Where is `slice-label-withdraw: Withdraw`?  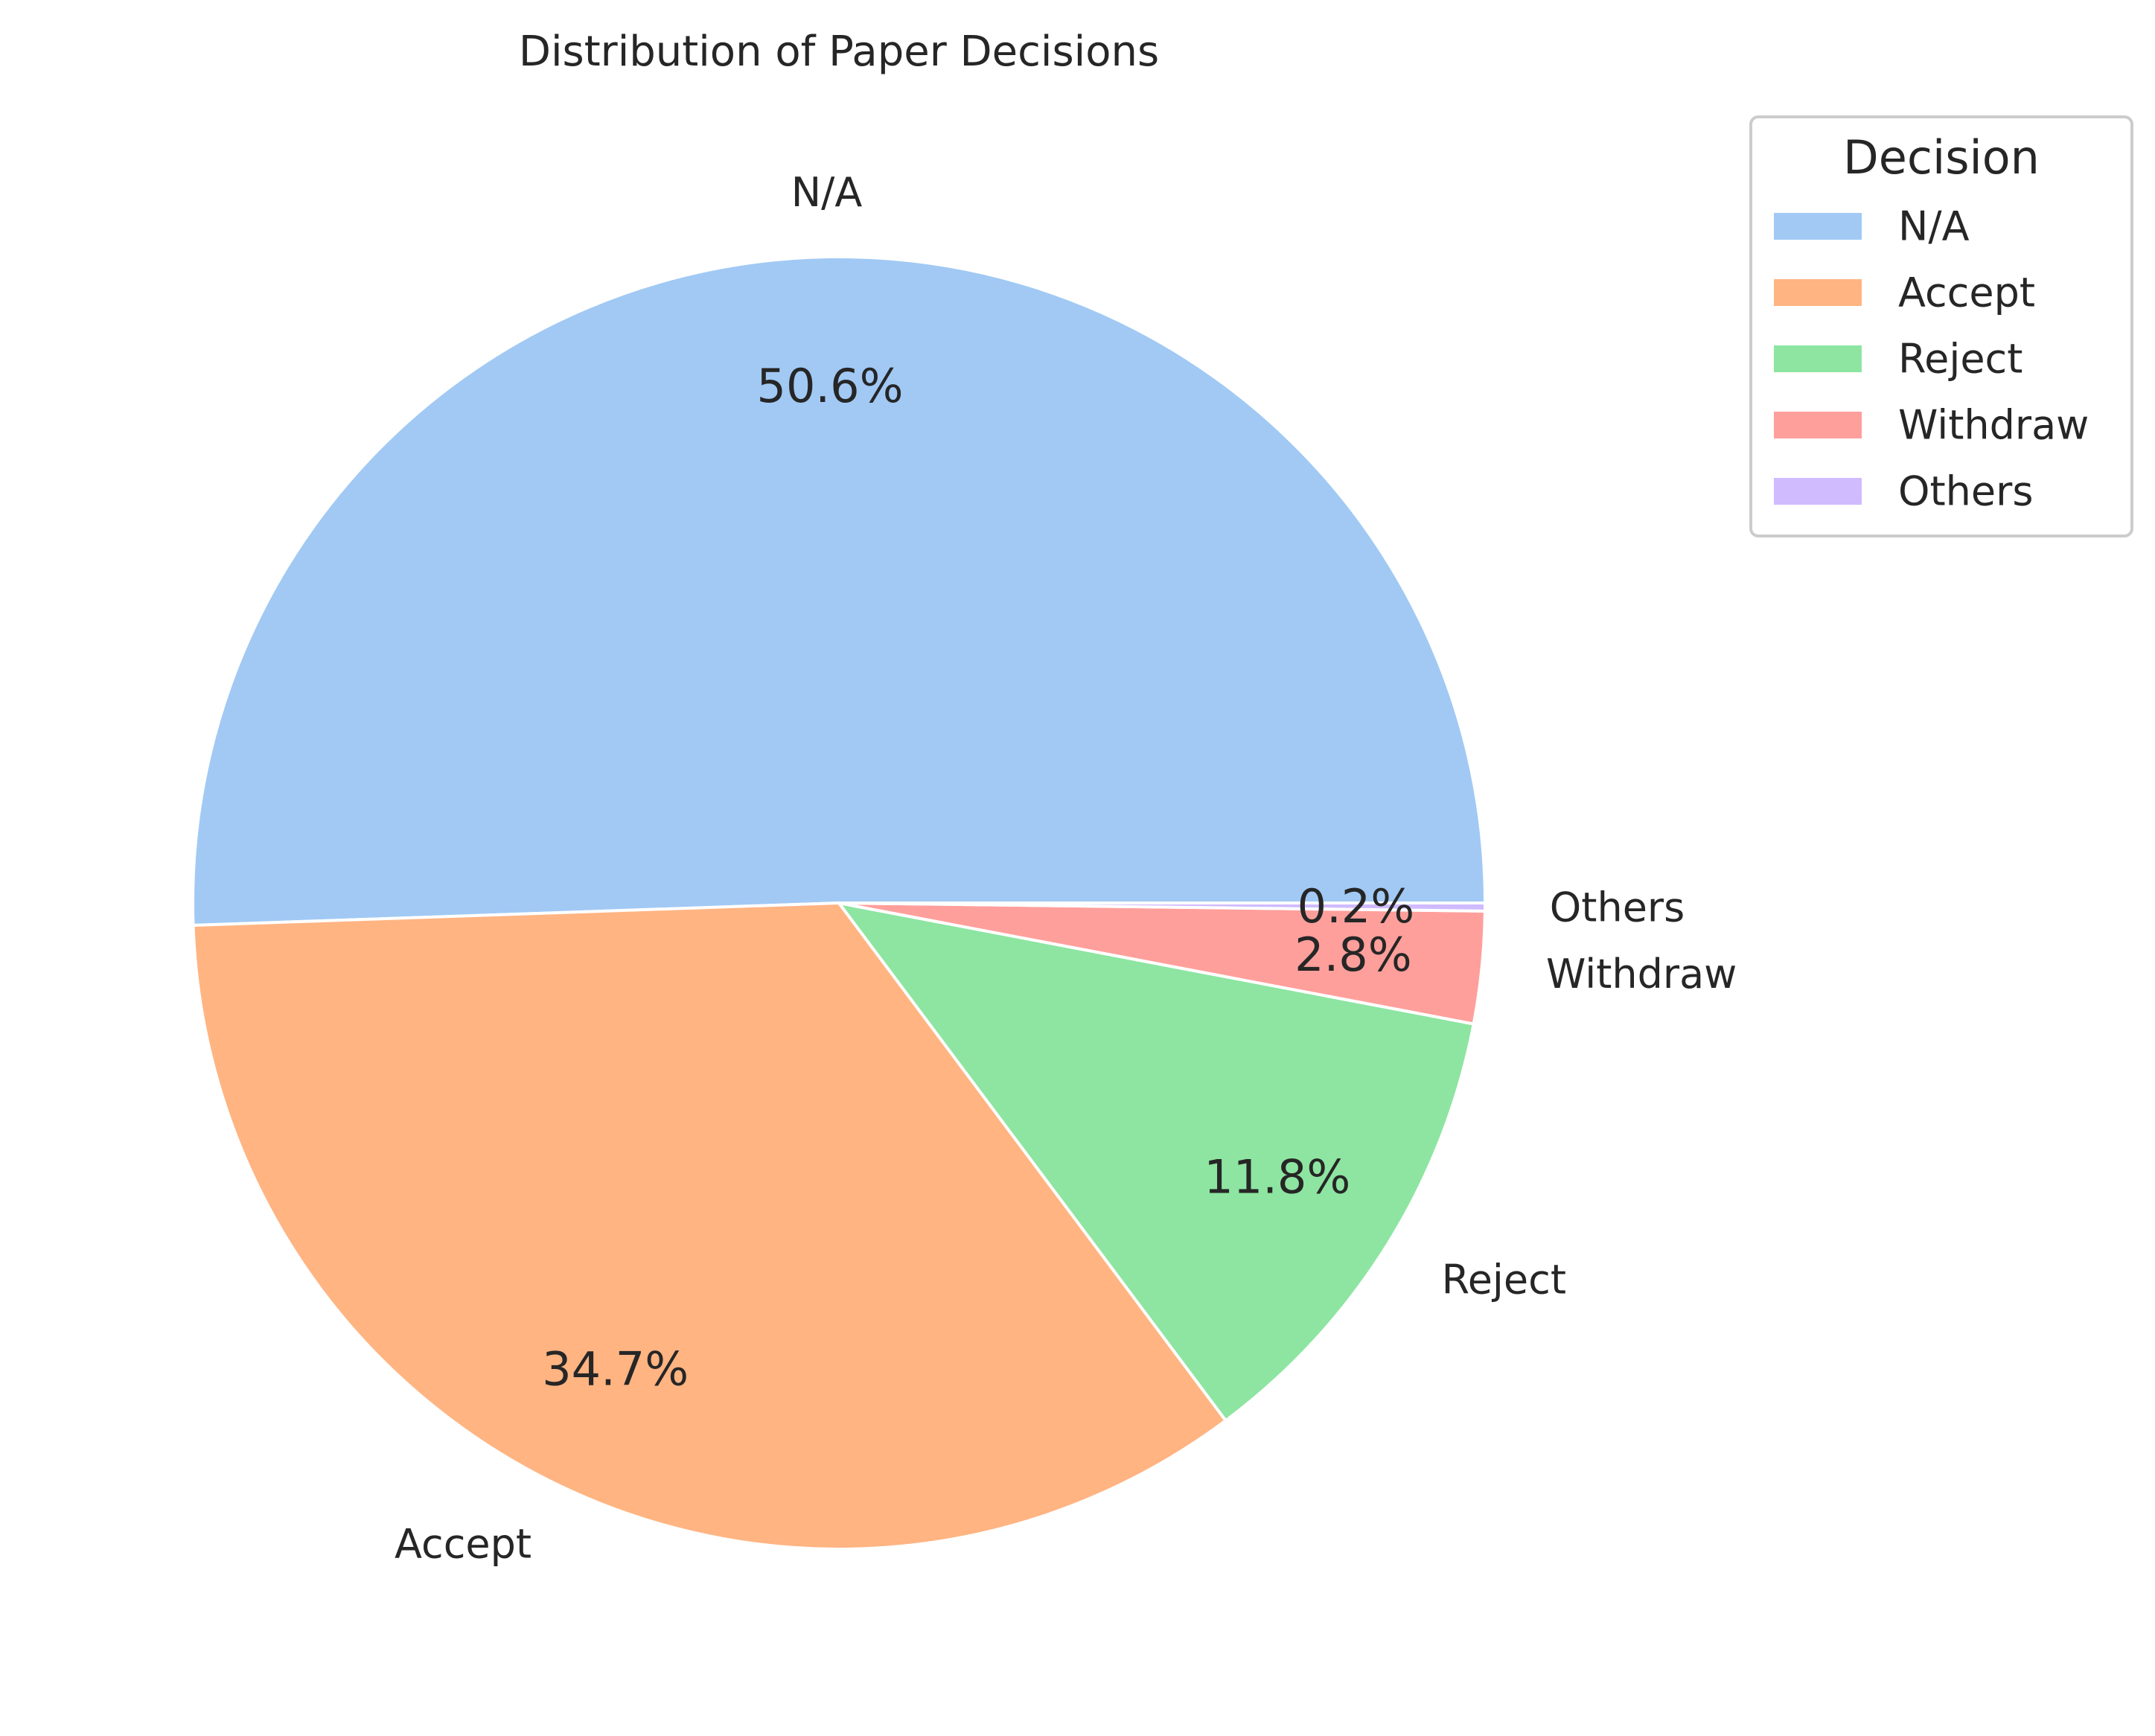 slice-label-withdraw: Withdraw is located at coordinates (1642, 975).